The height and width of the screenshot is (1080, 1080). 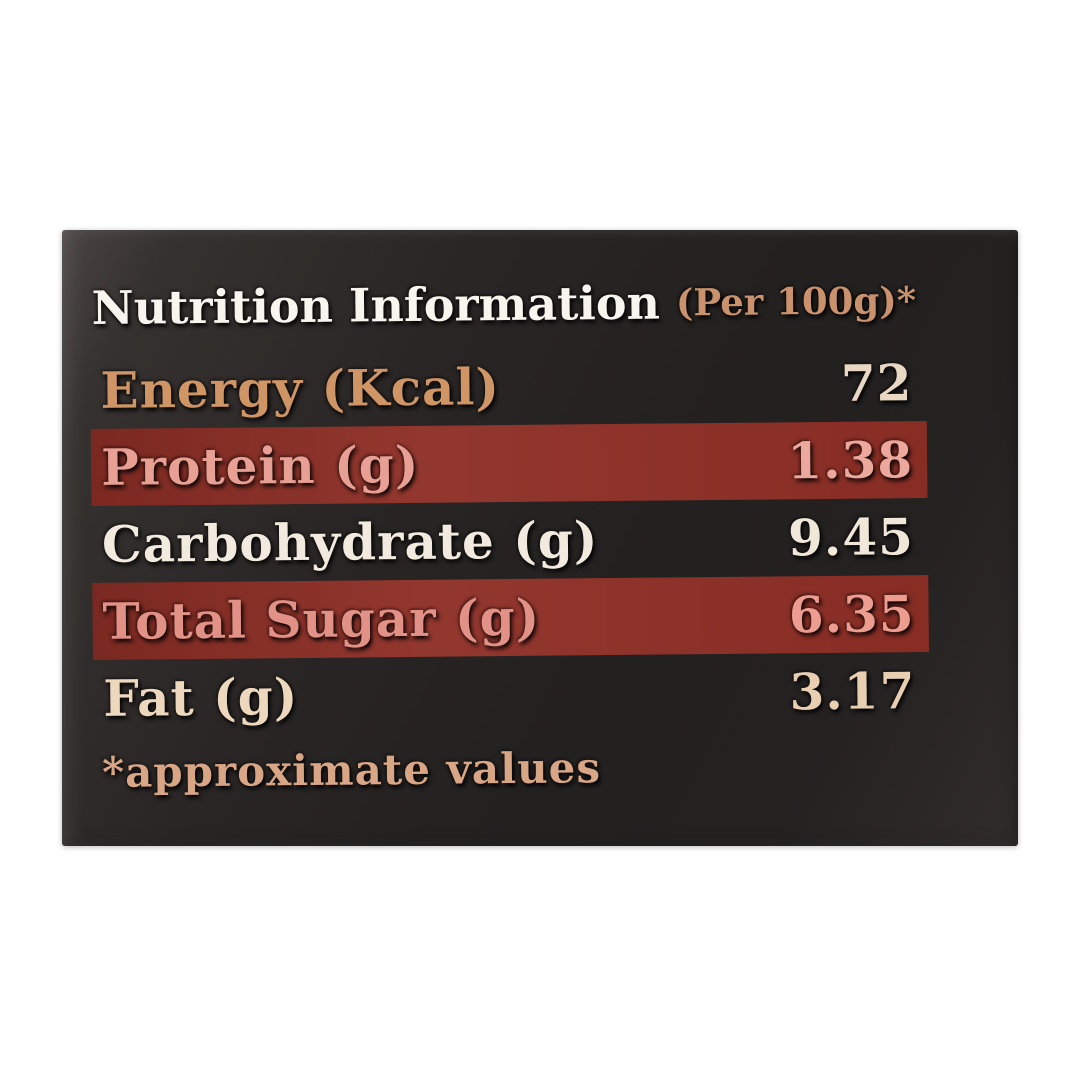 I want to click on label-footnote: *approximate values, so click(x=351, y=770).